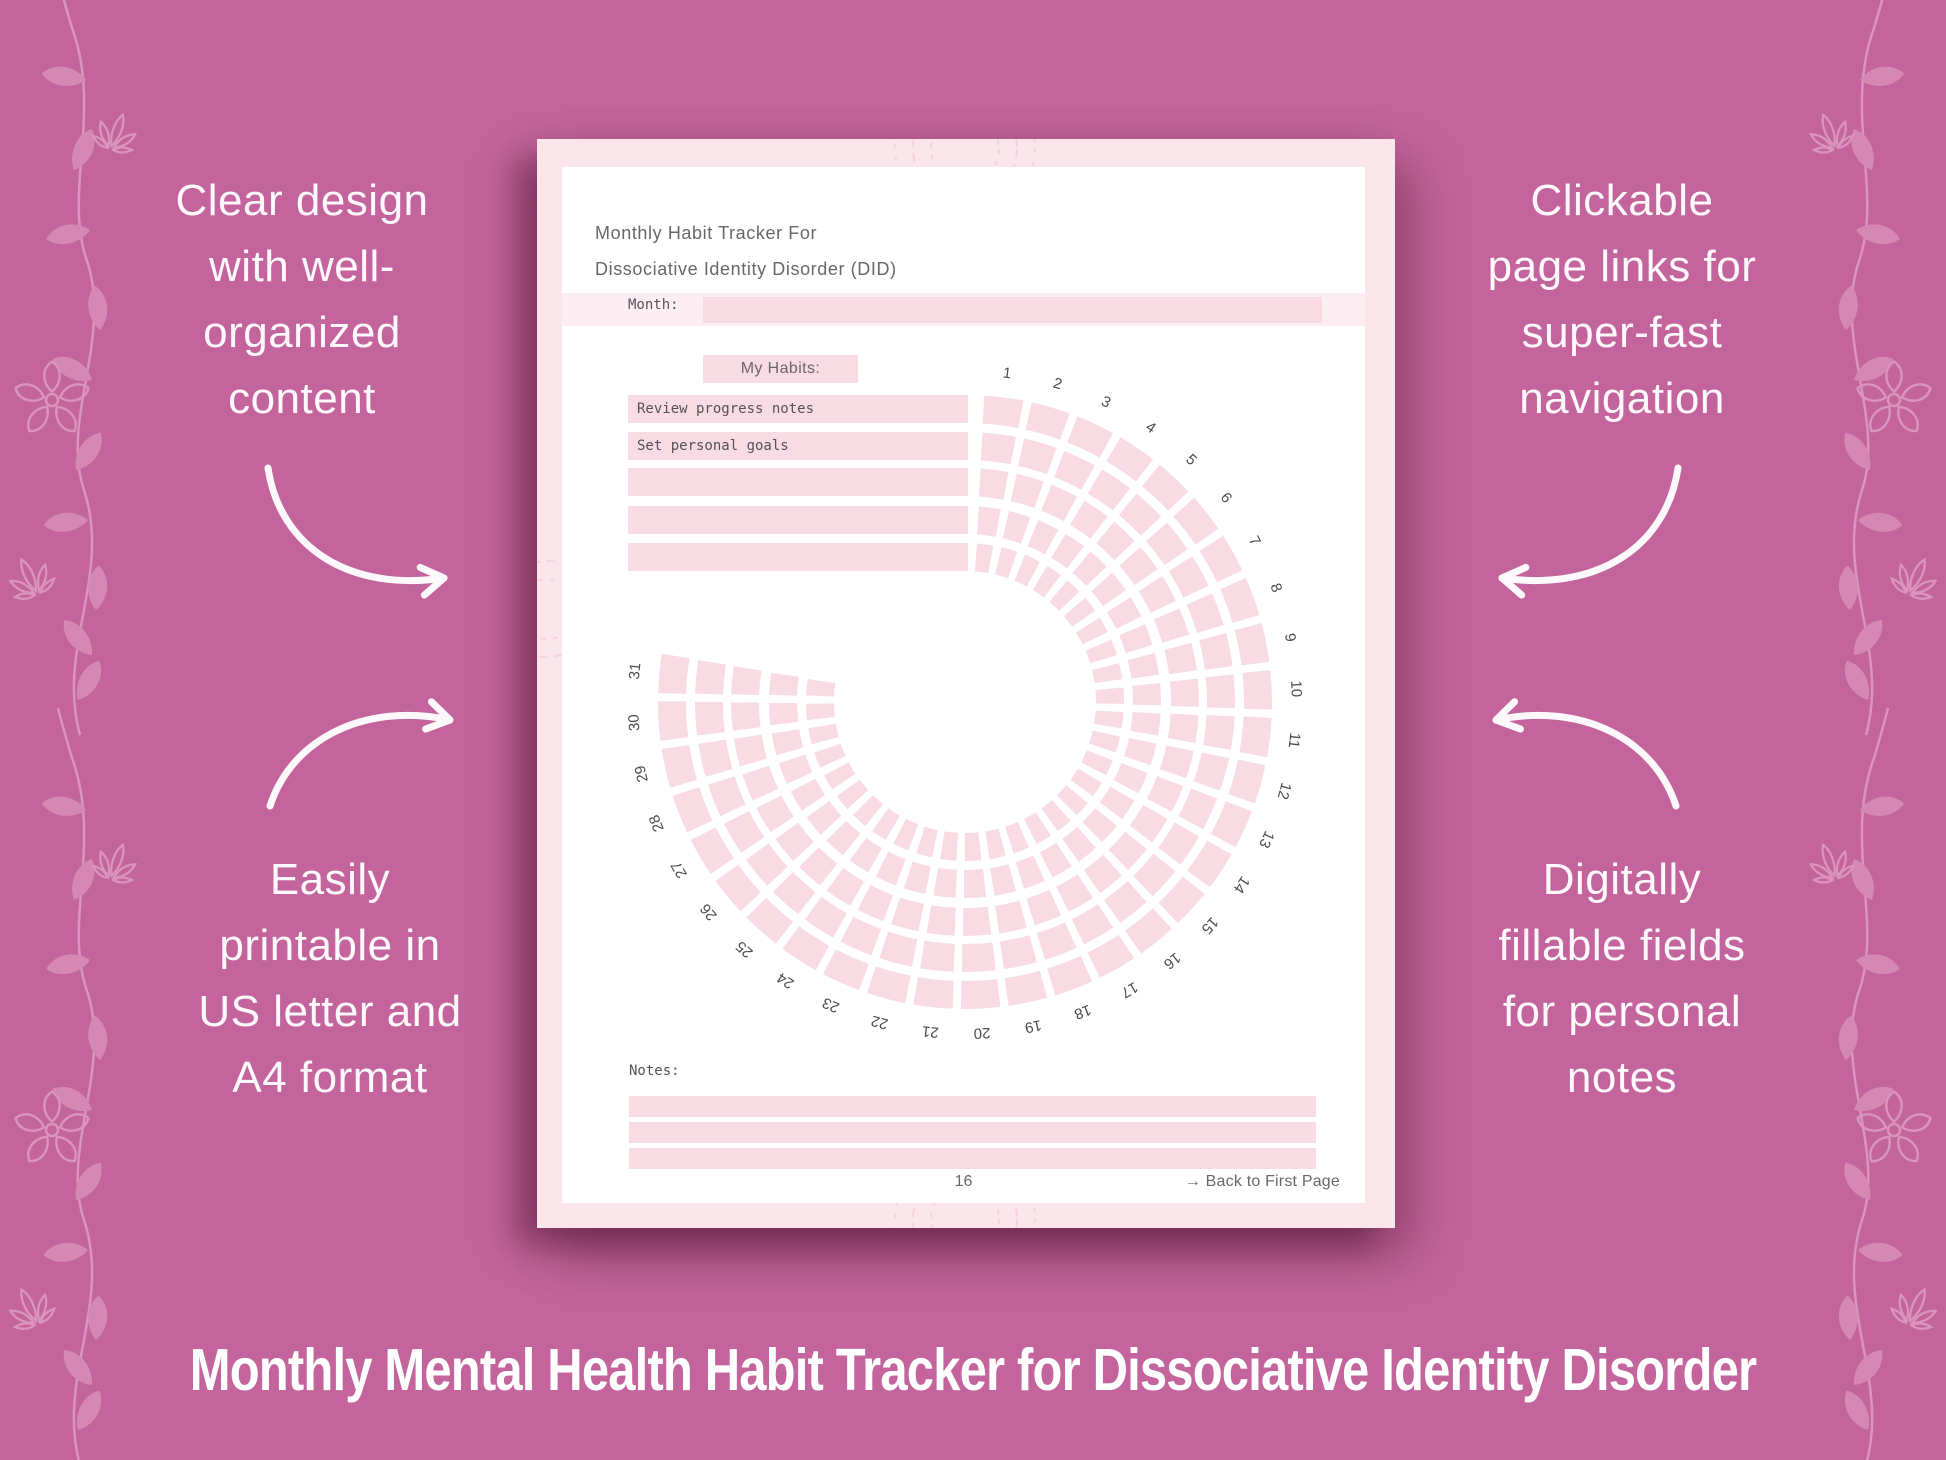  I want to click on habit-row-input: Set personal goals, so click(798, 446).